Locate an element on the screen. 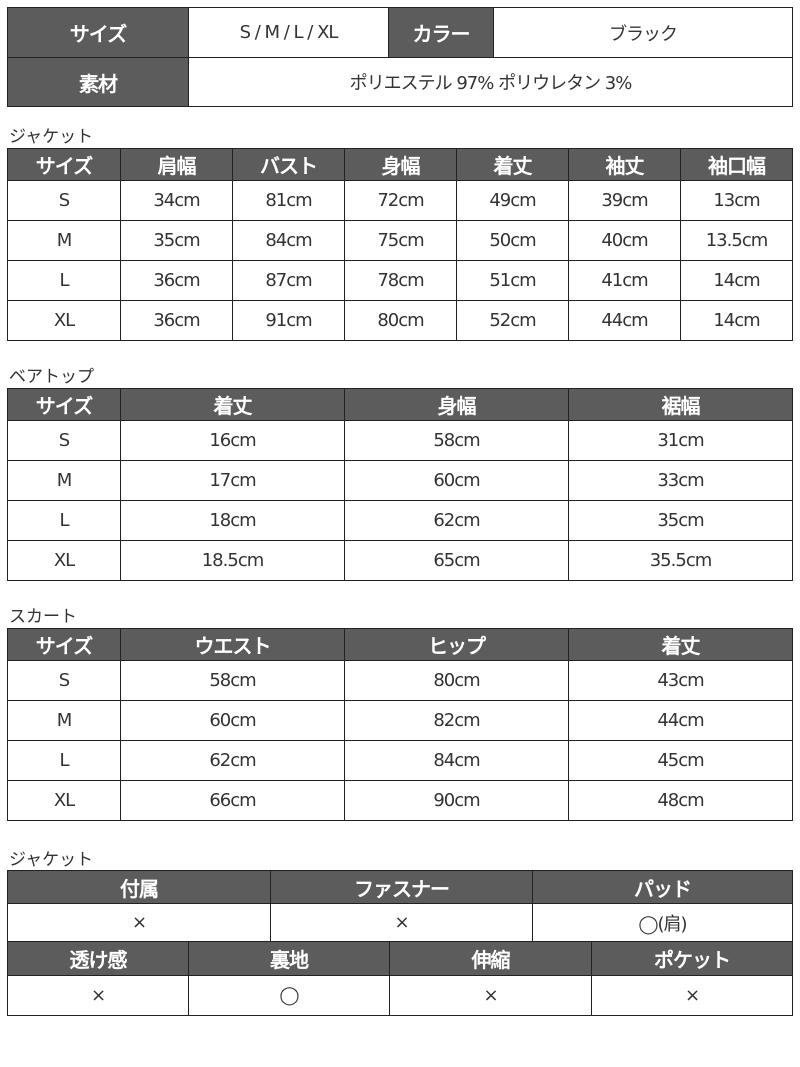  measurement-cell: 41cm is located at coordinates (624, 280).